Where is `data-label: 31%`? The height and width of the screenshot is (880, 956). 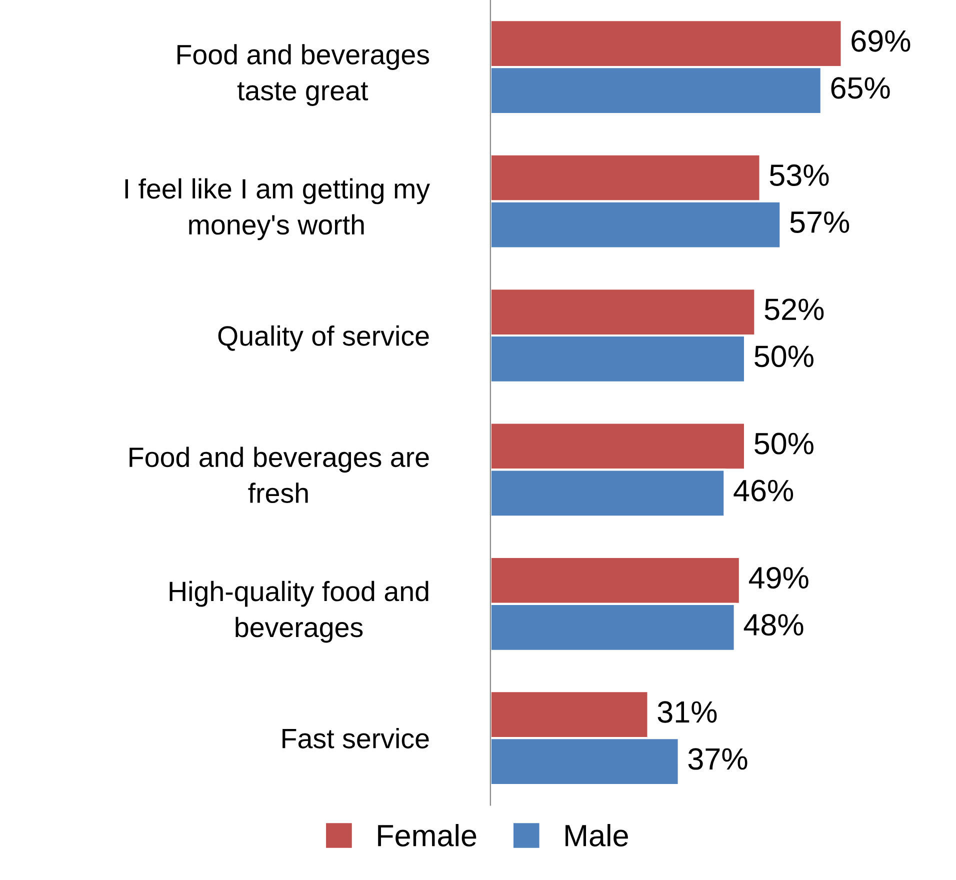
data-label: 31% is located at coordinates (687, 712).